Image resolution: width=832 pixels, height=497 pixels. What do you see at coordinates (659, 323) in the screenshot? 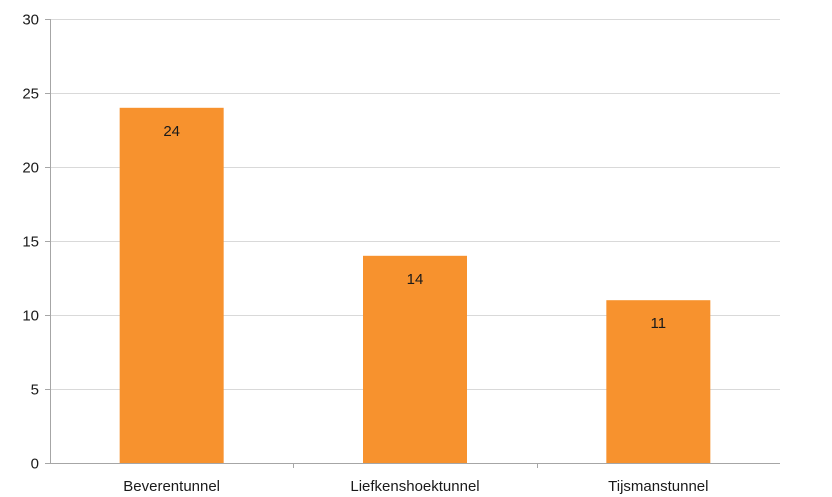
I see `data-label-tijsmanstunnel: 11` at bounding box center [659, 323].